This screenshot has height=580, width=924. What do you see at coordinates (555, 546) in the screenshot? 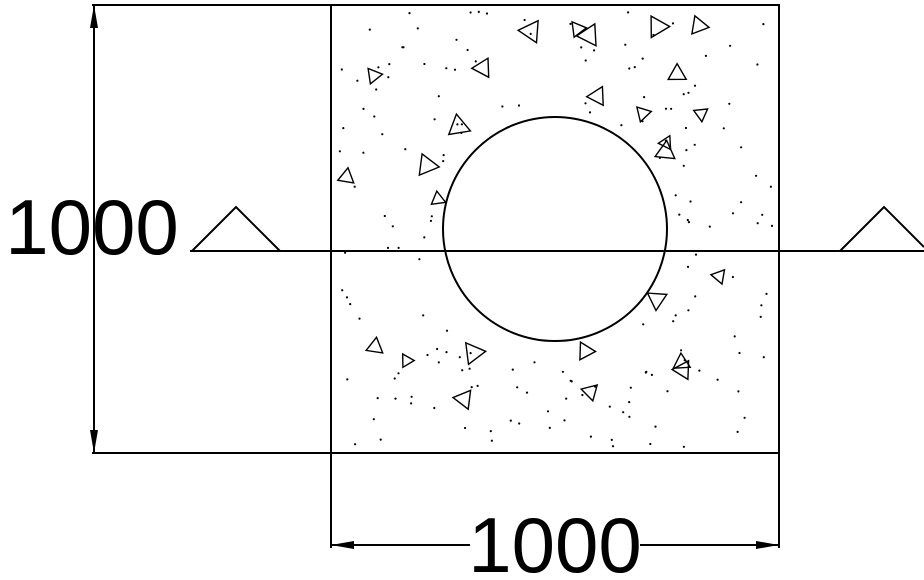
I see `width-label-background` at bounding box center [555, 546].